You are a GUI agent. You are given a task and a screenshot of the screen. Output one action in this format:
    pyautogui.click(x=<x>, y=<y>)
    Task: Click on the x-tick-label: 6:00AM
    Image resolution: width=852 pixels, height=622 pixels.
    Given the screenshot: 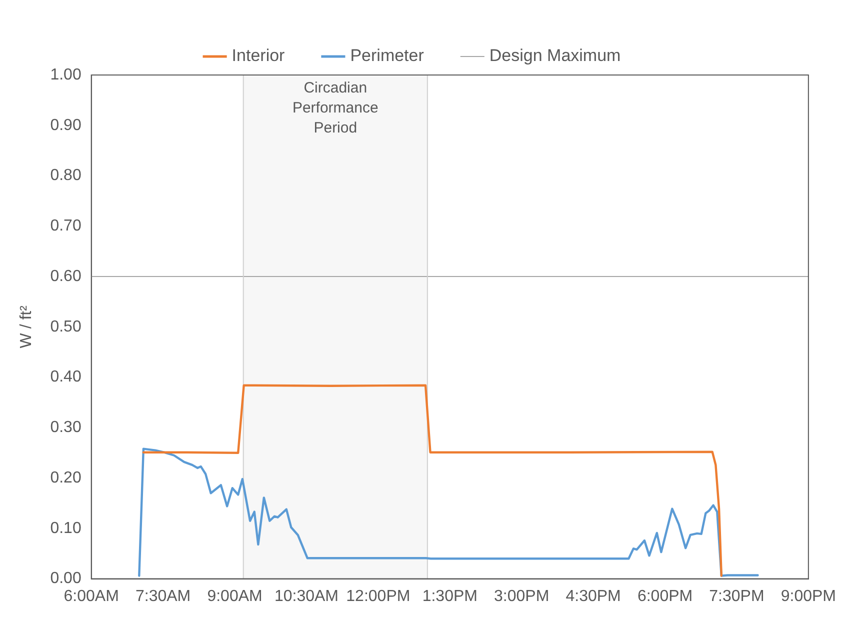 What is the action you would take?
    pyautogui.click(x=91, y=596)
    